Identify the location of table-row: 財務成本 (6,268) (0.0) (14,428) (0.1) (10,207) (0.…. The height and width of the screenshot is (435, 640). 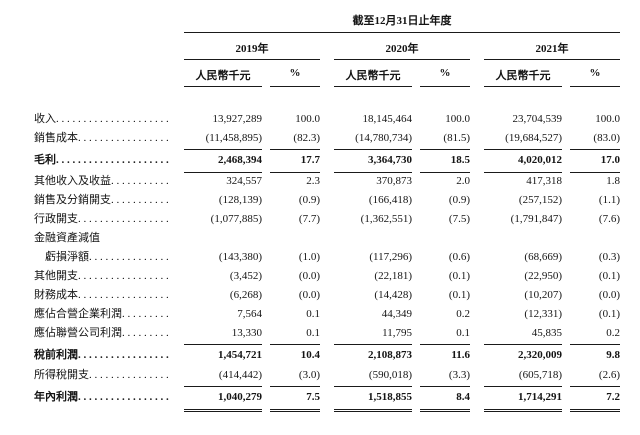
(337, 296).